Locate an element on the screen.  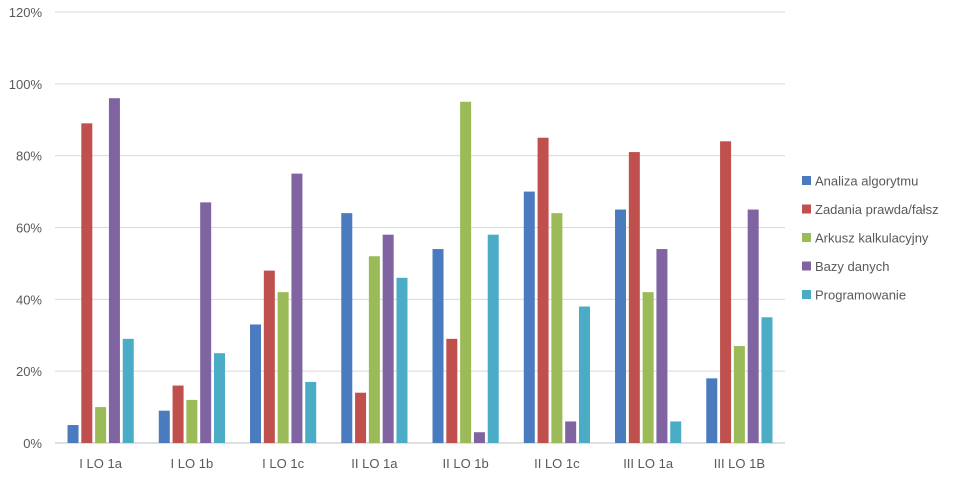
y-tick-label: 100% is located at coordinates (26, 84).